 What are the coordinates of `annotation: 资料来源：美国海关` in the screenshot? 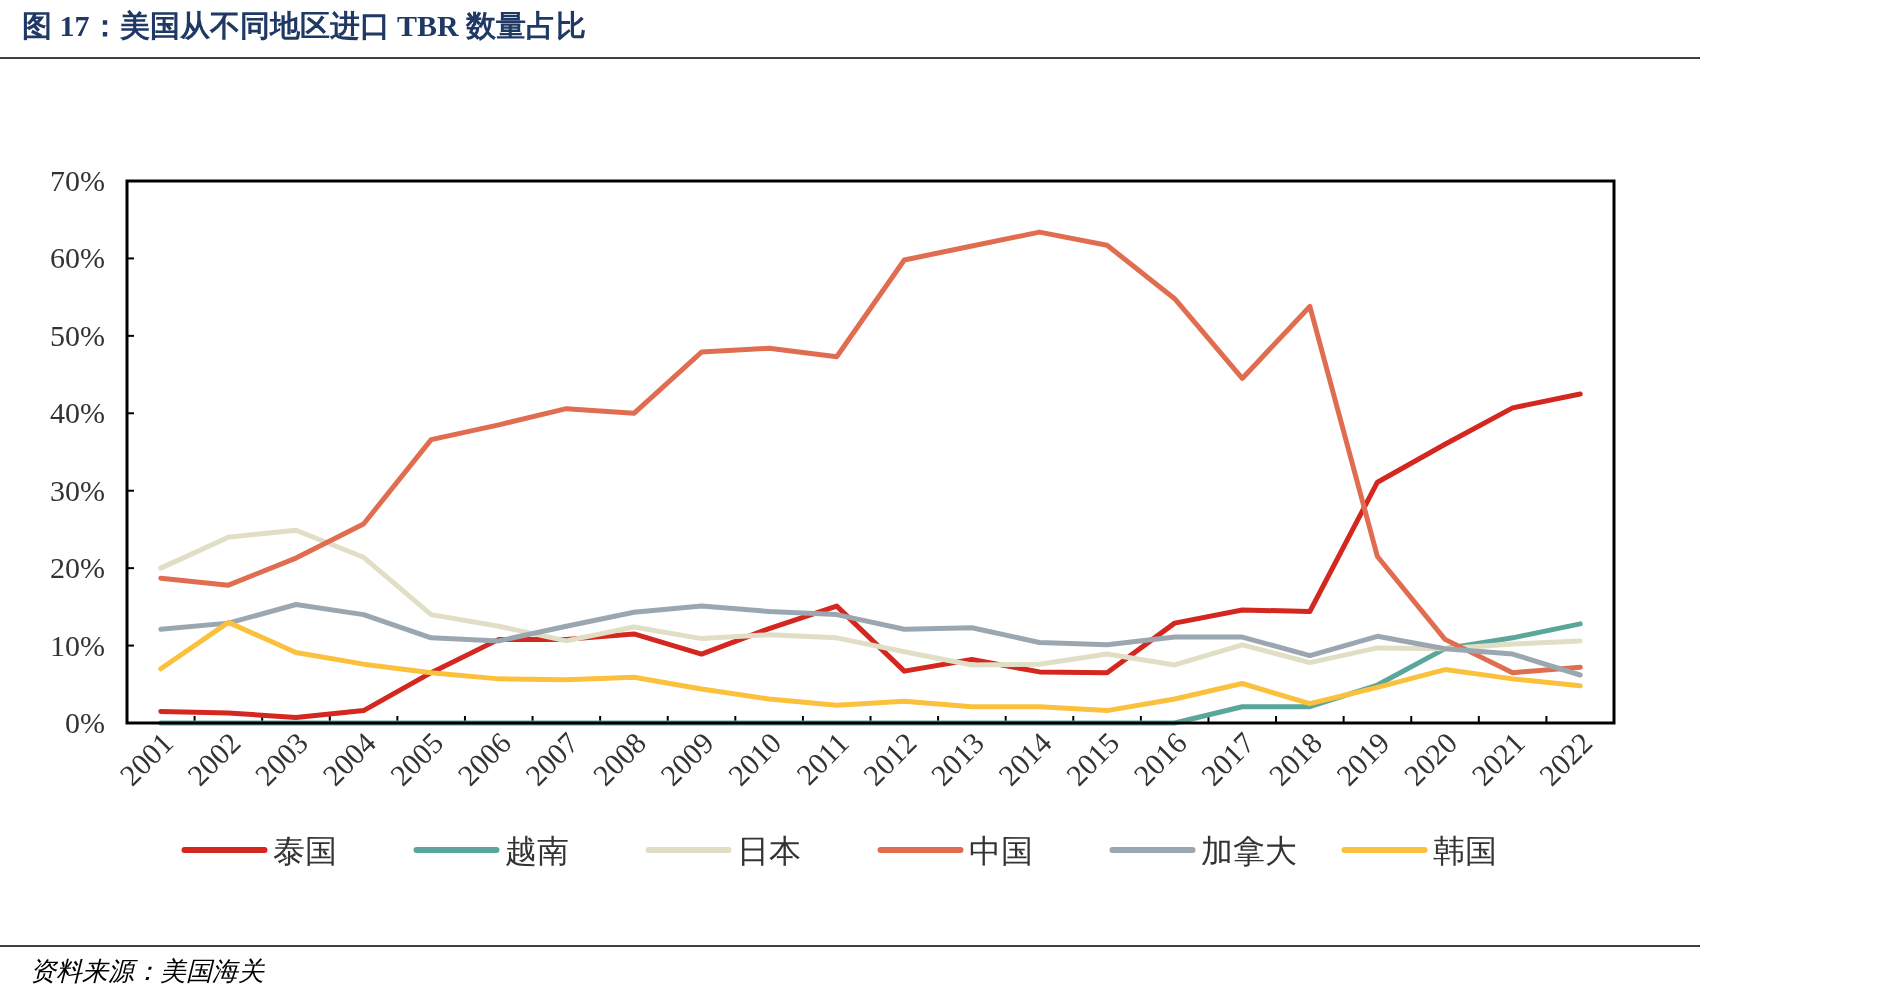 It's located at (147, 971).